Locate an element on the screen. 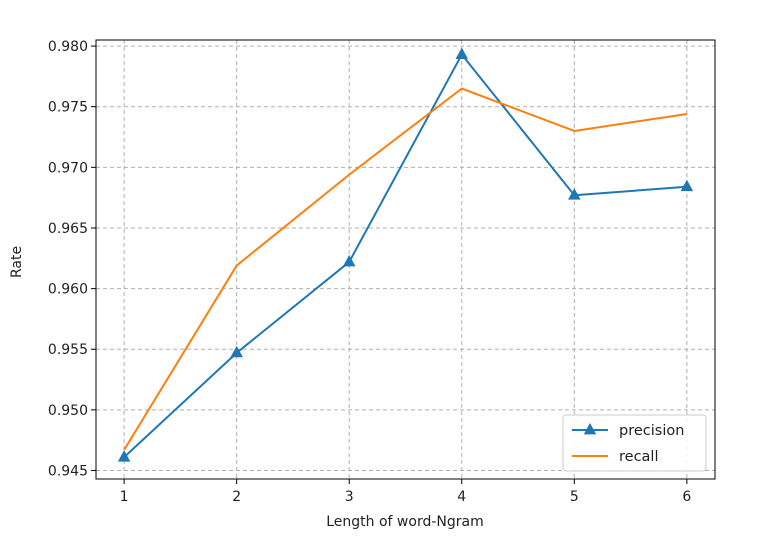  y-tick-label: 0.975 is located at coordinates (68, 108).